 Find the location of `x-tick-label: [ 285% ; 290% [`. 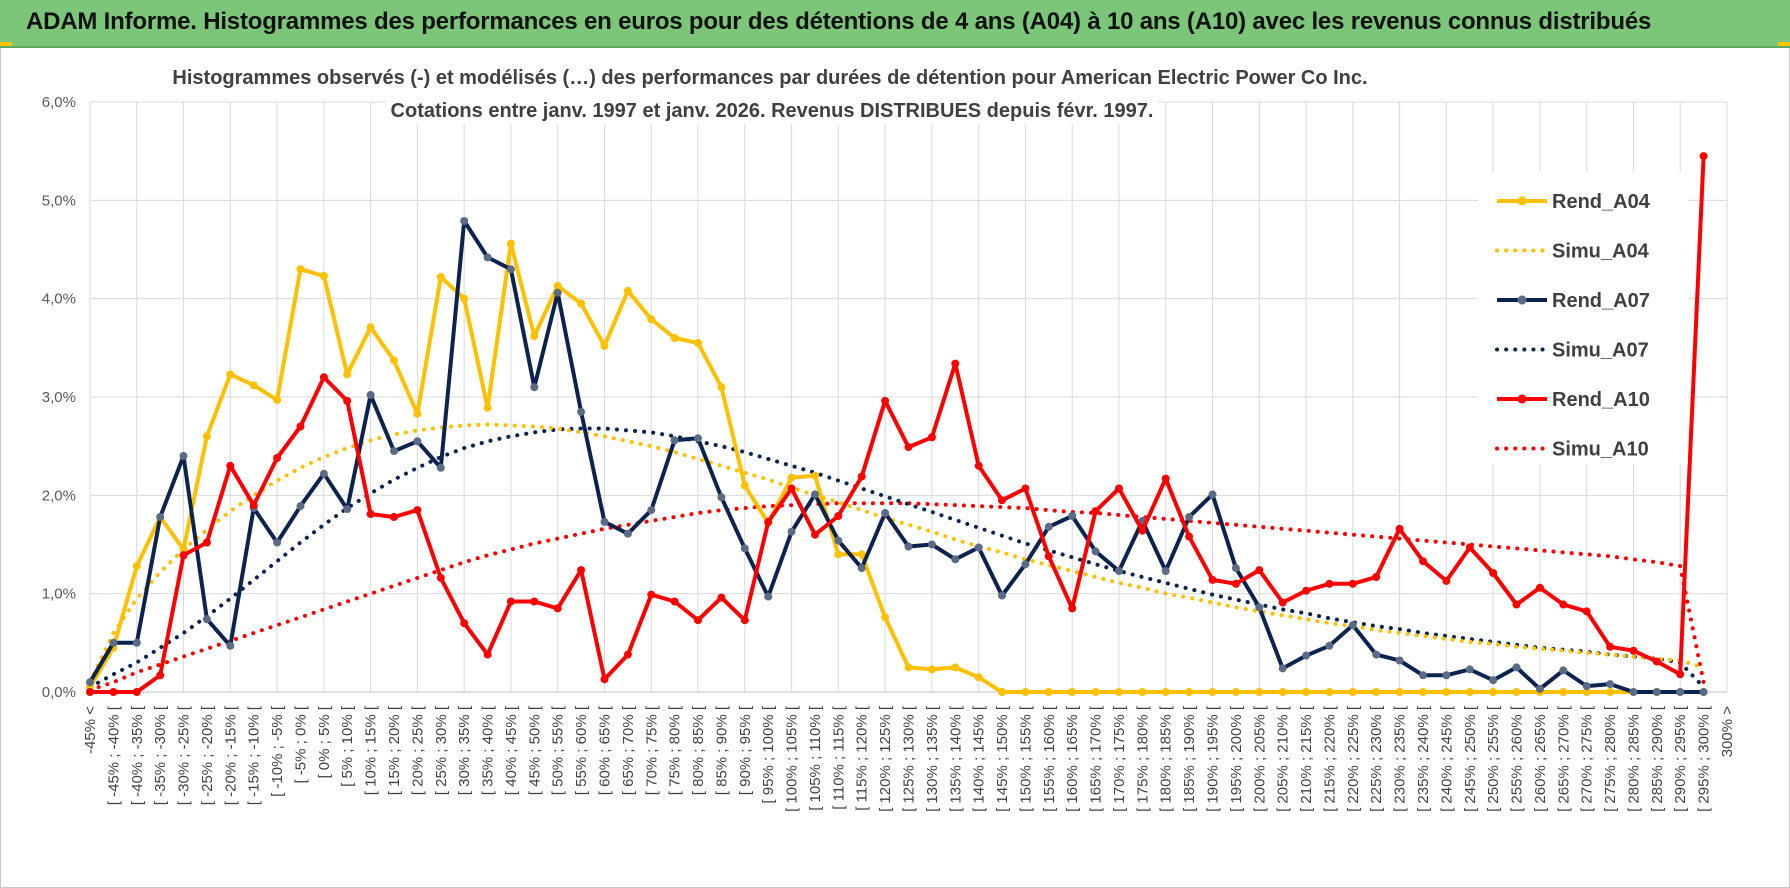

x-tick-label: [ 285% ; 290% [ is located at coordinates (1657, 758).